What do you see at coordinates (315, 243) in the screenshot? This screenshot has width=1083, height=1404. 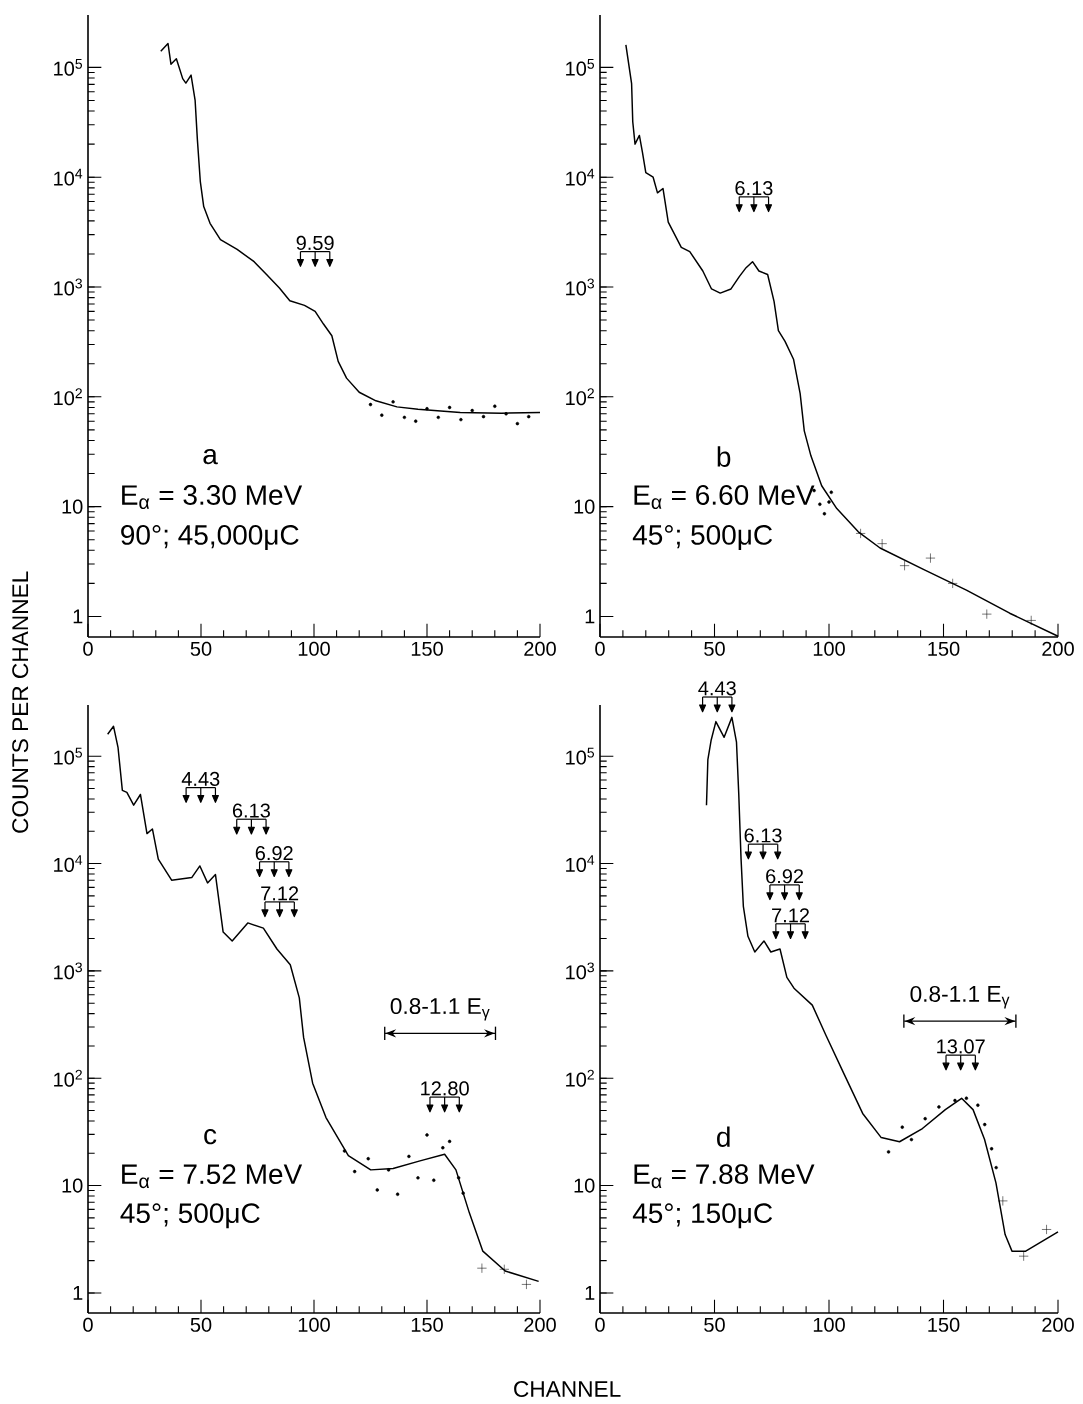 I see `annotation: 9.59` at bounding box center [315, 243].